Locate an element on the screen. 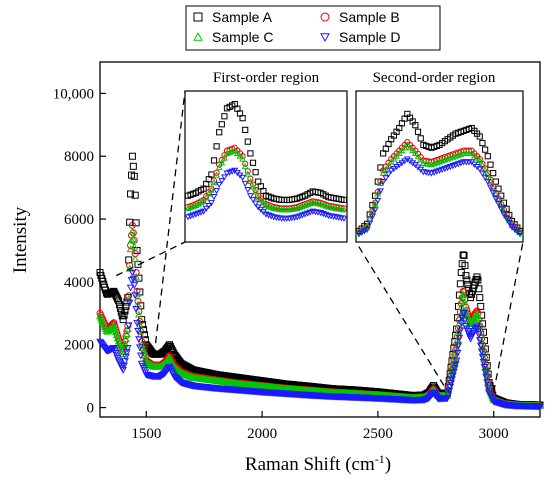 This screenshot has width=550, height=479. inset-first-order-title: First-order region is located at coordinates (266, 78).